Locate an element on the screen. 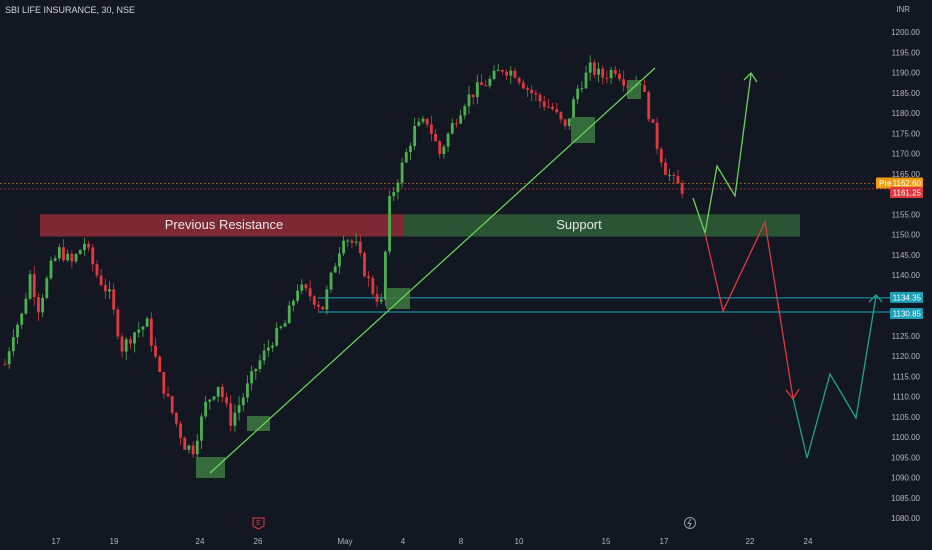 This screenshot has width=932, height=550. pre-tag-bg is located at coordinates (899, 183).